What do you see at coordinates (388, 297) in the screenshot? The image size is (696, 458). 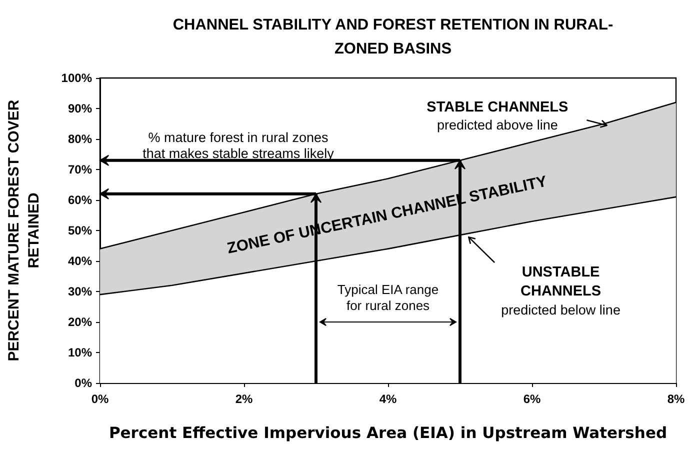 I see `annotation: Typical EIA range for rural zones` at bounding box center [388, 297].